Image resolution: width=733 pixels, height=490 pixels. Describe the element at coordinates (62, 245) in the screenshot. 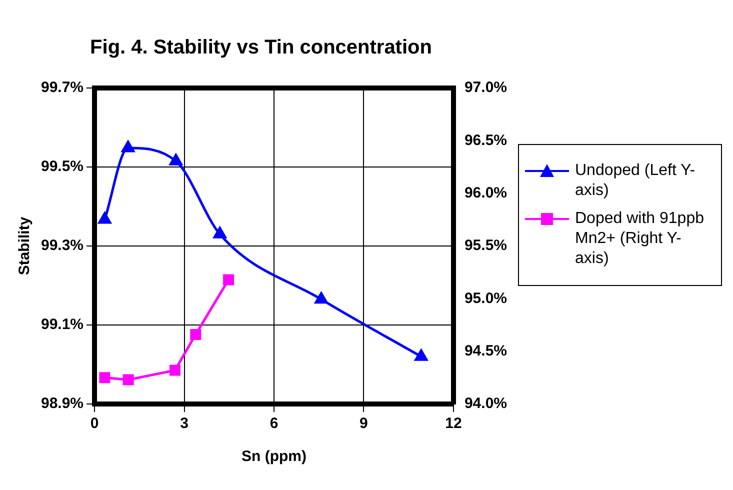

I see `y-tick-label: 99.3%` at that location.